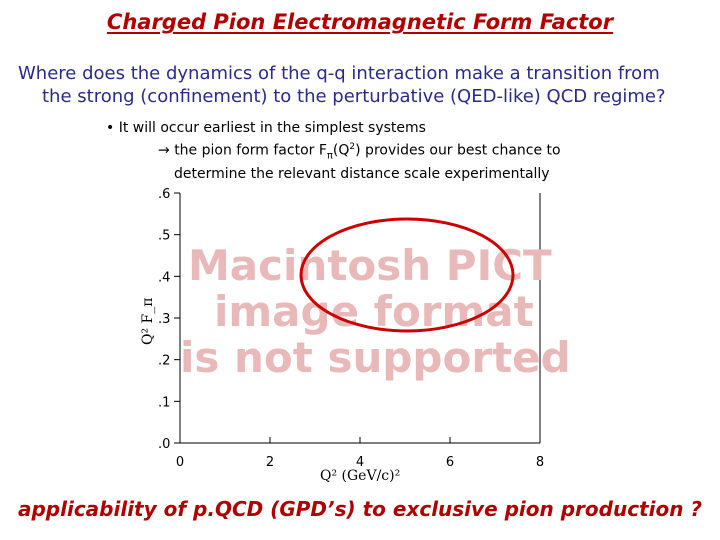 This screenshot has width=720, height=540. Describe the element at coordinates (360, 453) in the screenshot. I see `x-ticks: 0 2 4 6 8` at that location.